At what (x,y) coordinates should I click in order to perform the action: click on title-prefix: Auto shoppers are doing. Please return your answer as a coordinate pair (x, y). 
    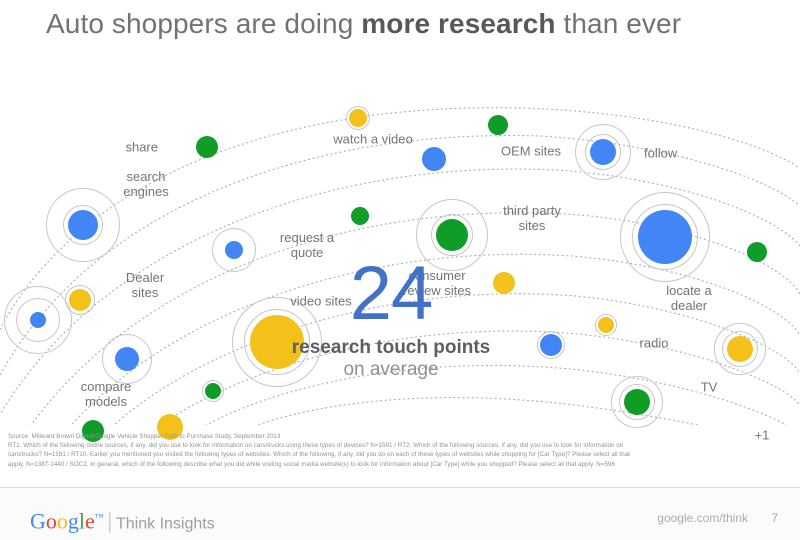
    Looking at the image, I should click on (204, 23).